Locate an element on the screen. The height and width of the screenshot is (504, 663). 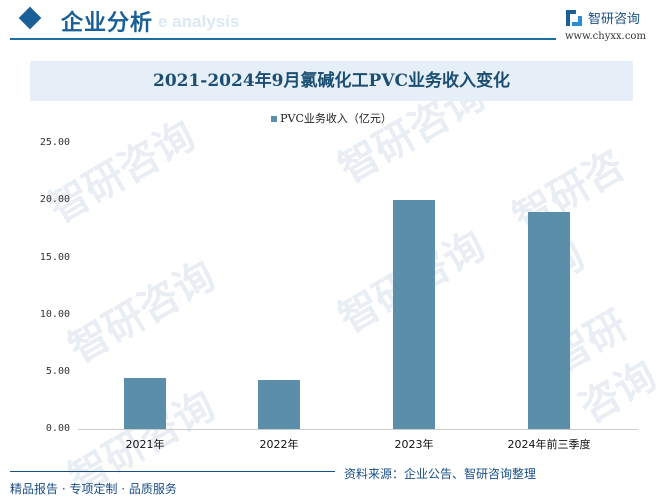
logo-icon is located at coordinates (574, 17).